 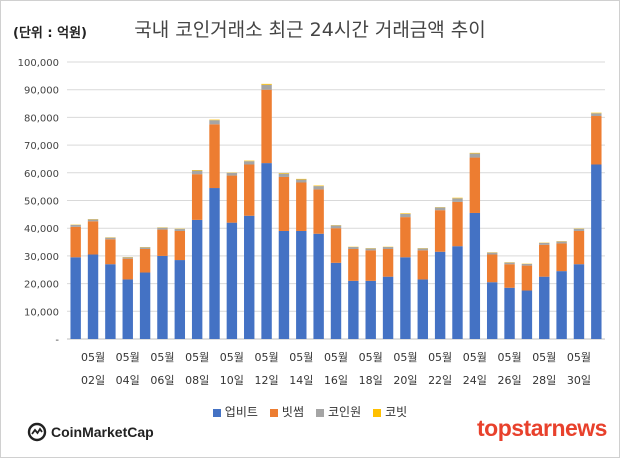 I want to click on x-tick-label-day: 18일, so click(x=371, y=380).